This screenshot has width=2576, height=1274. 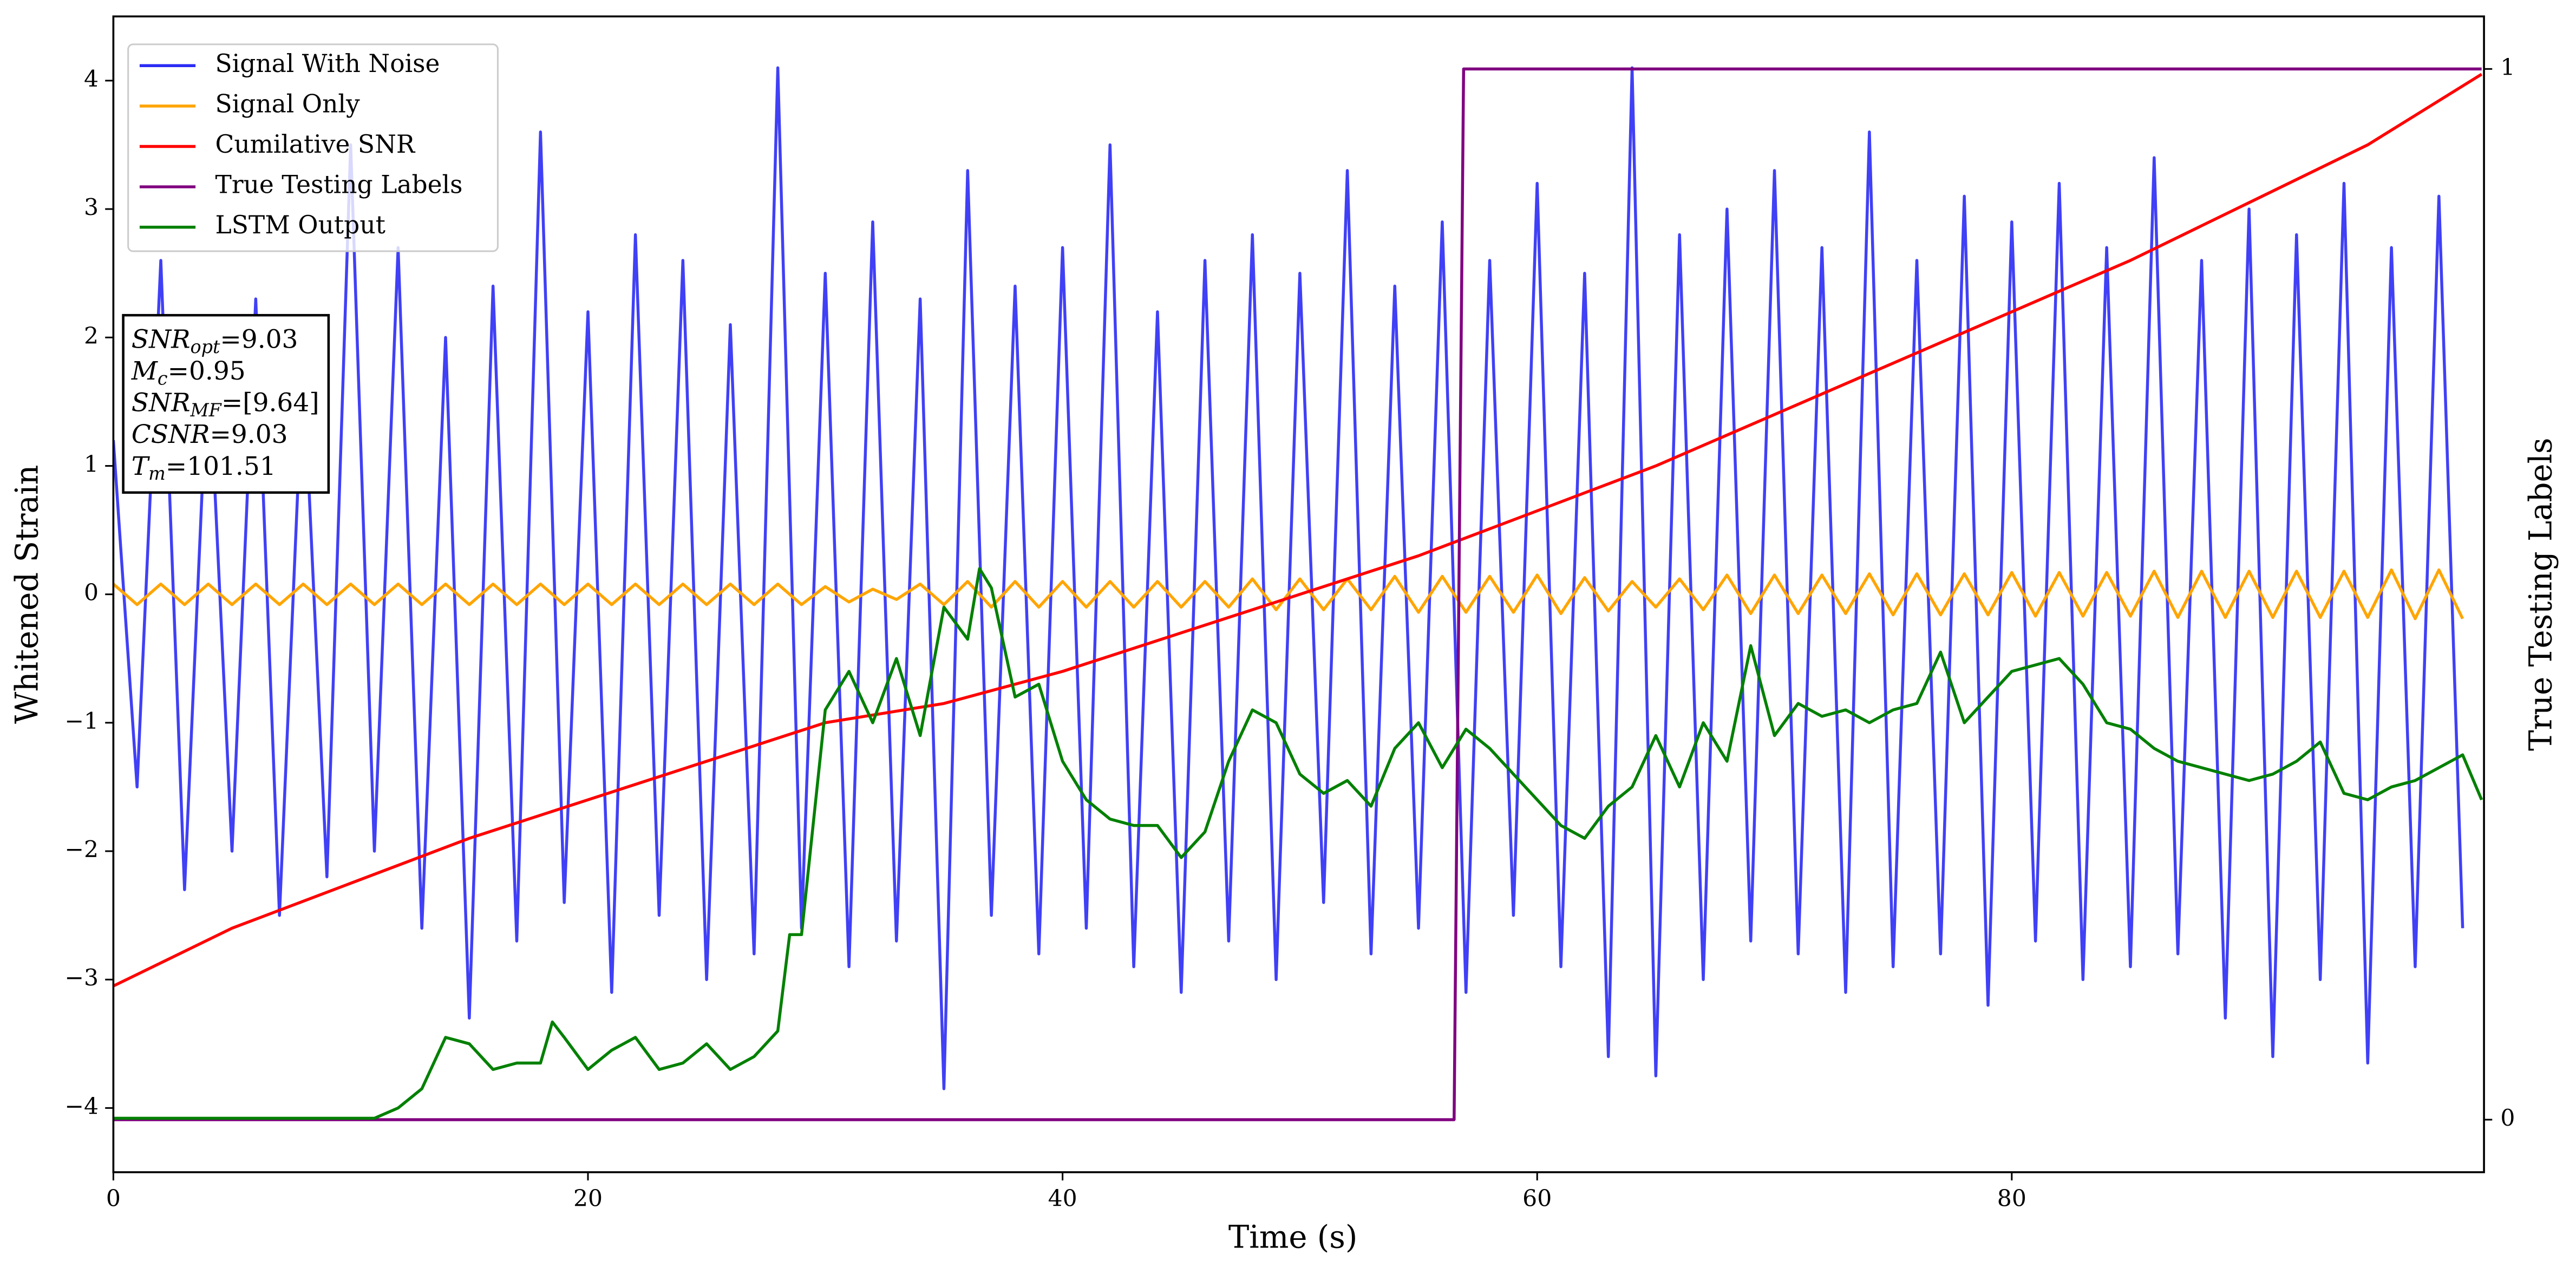 What do you see at coordinates (2011, 1199) in the screenshot?
I see `x-tick-label: 80` at bounding box center [2011, 1199].